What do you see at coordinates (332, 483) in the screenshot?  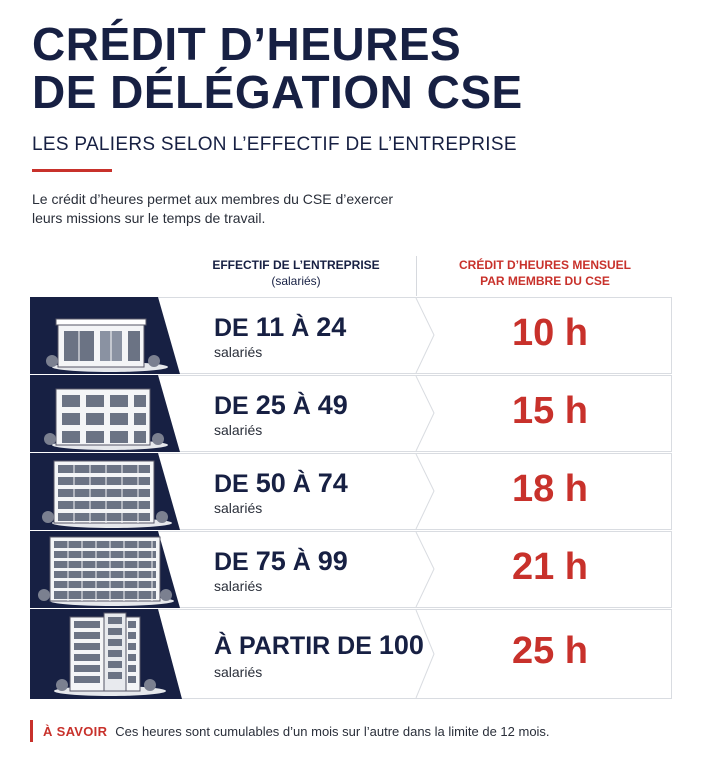 I see `tier-range-max: 74` at bounding box center [332, 483].